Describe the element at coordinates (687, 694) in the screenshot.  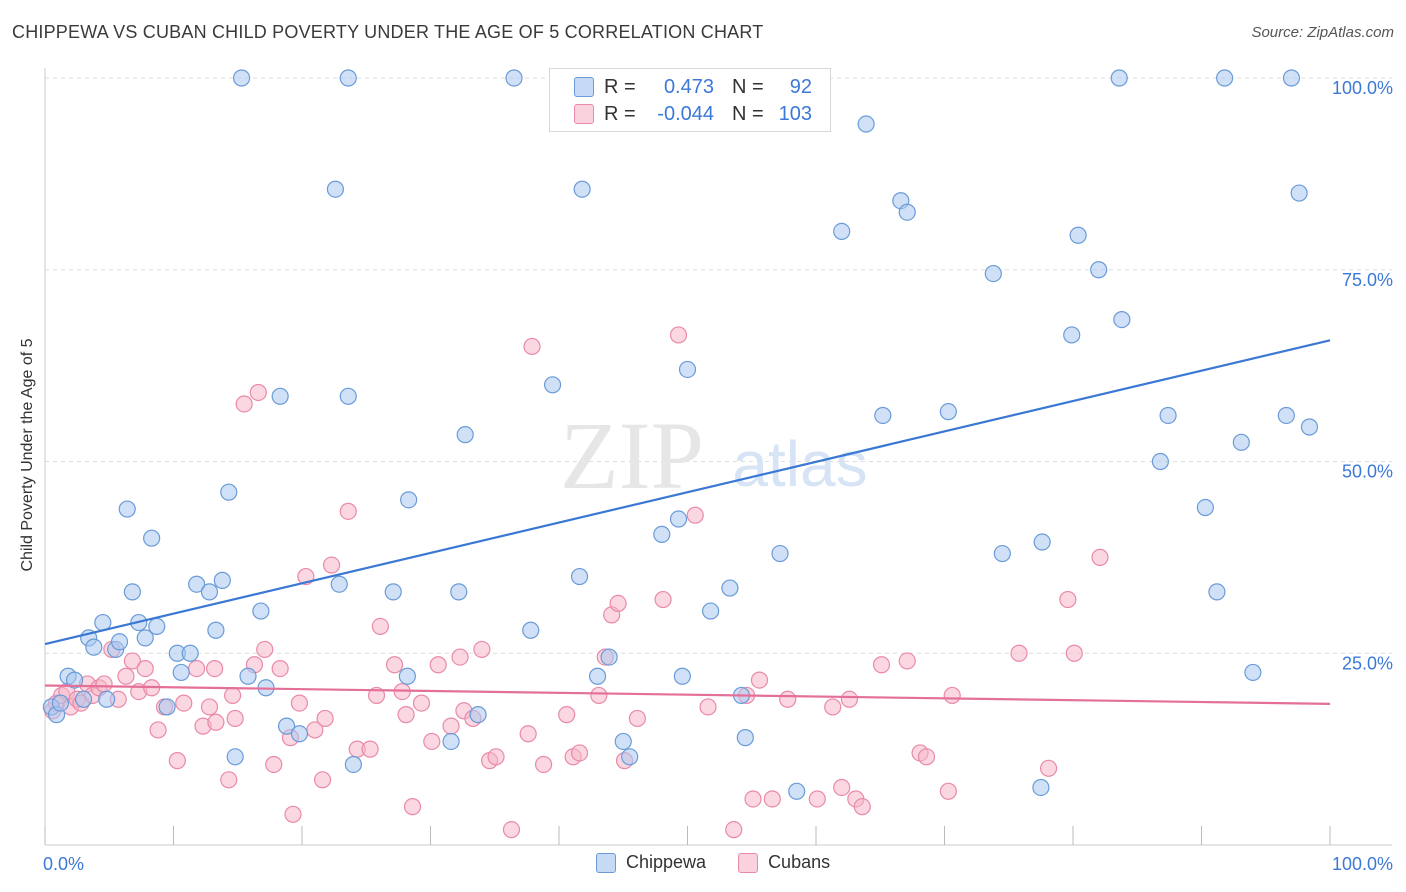
I see `trend-line-cubans` at that location.